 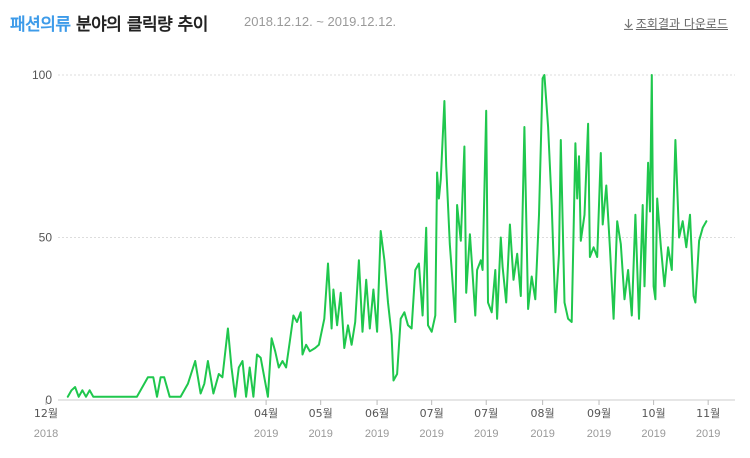 What do you see at coordinates (42, 75) in the screenshot?
I see `y-tick-label: 100` at bounding box center [42, 75].